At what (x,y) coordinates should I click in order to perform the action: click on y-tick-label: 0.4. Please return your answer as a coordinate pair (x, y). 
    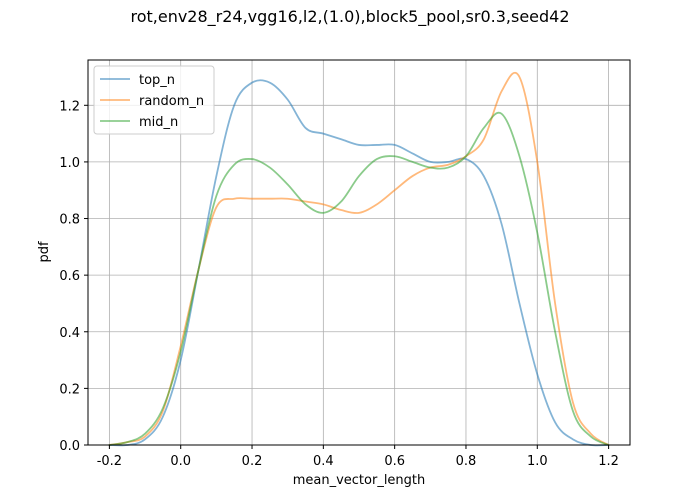
    Looking at the image, I should click on (69, 333).